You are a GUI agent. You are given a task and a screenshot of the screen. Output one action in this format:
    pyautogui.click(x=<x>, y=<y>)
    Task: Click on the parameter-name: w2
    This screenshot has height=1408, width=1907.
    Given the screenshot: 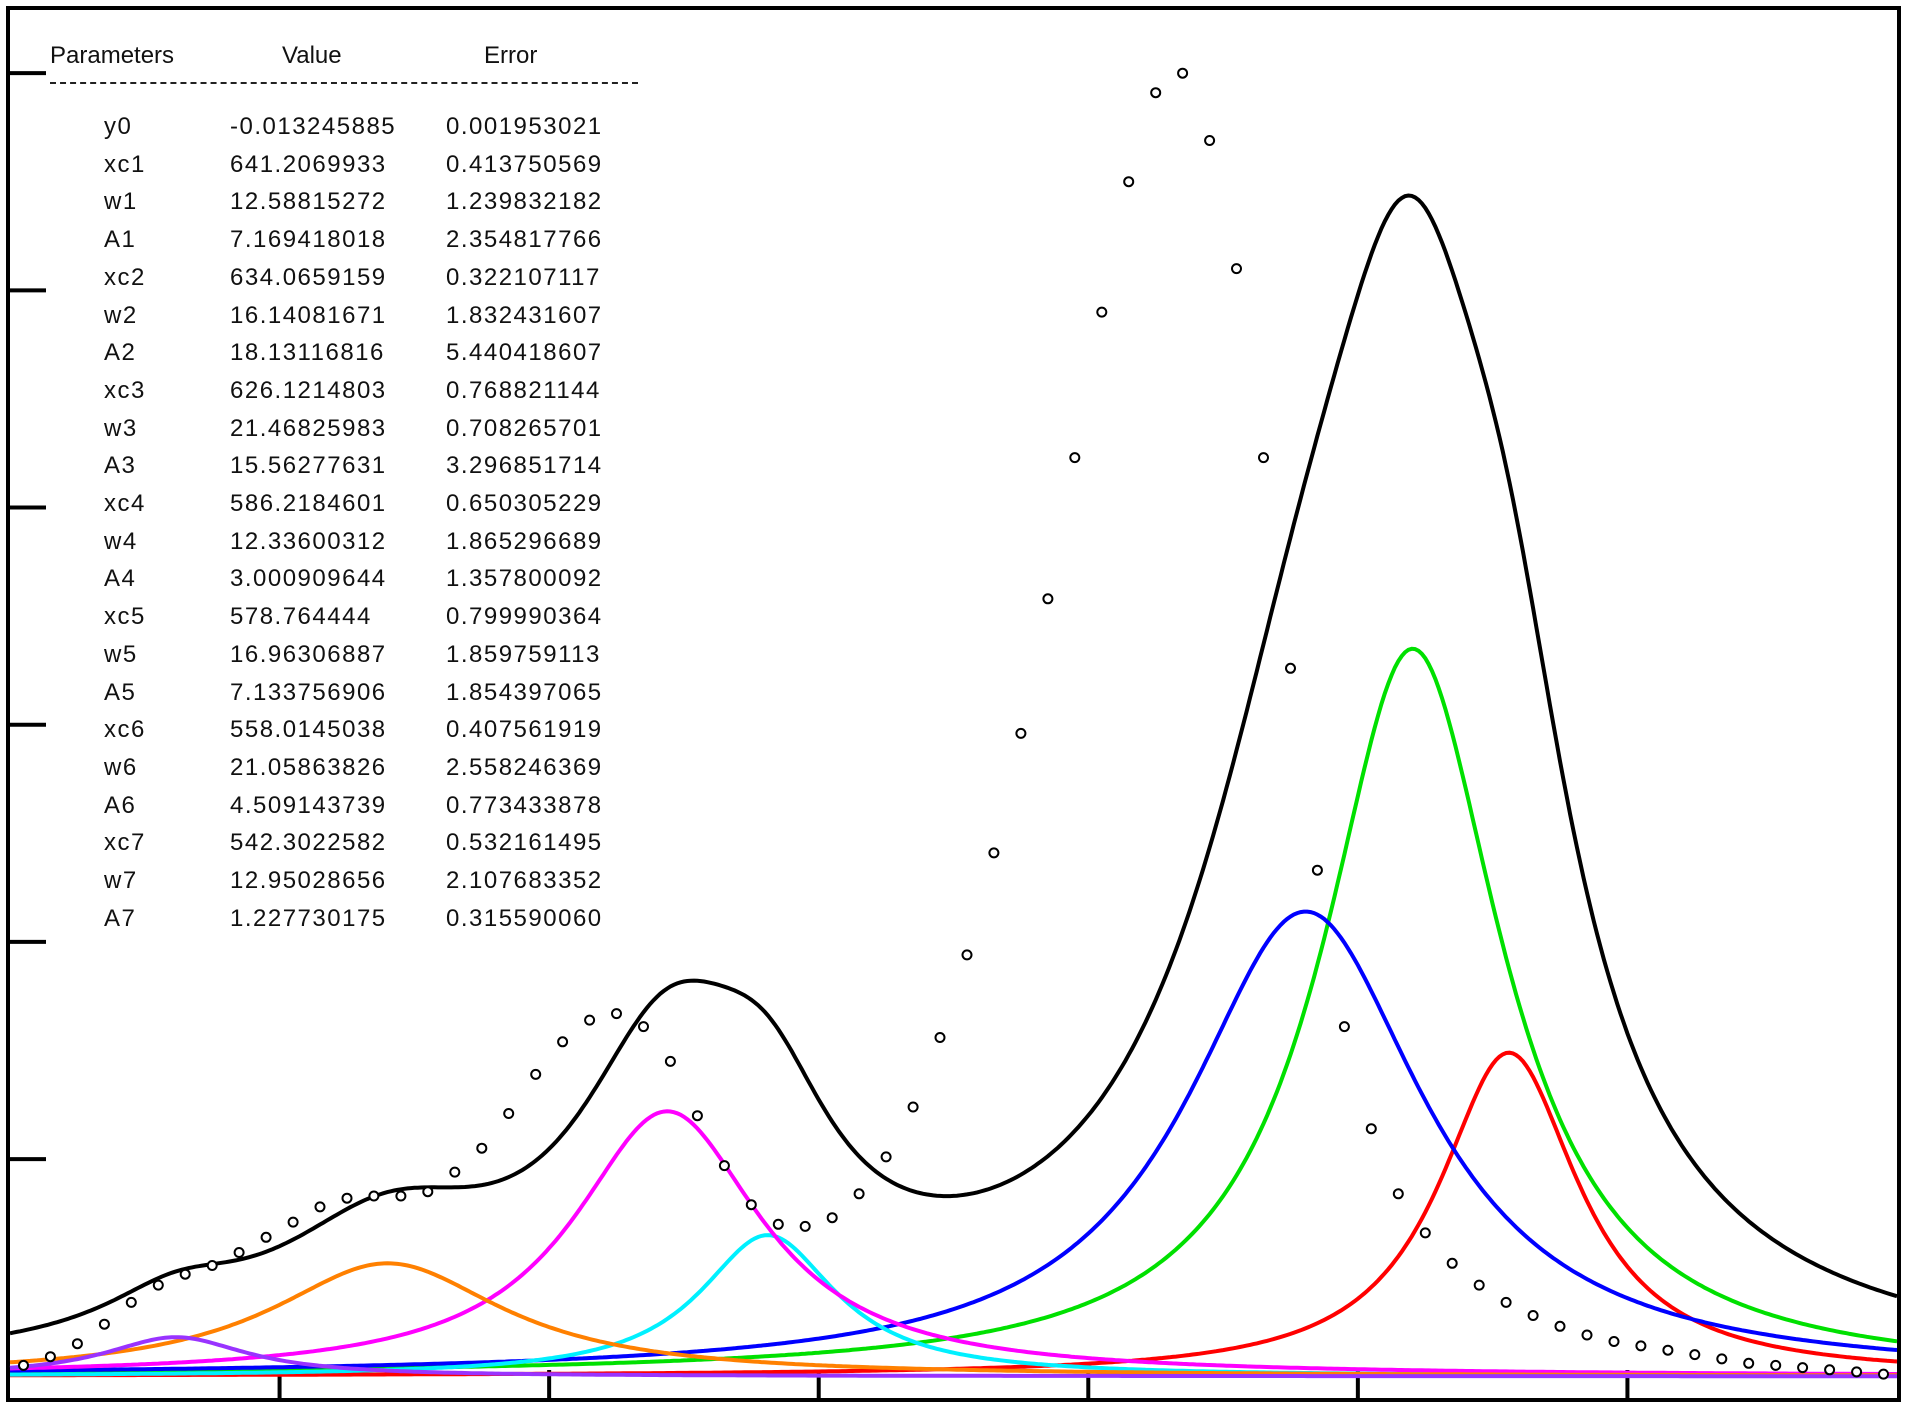 What is the action you would take?
    pyautogui.click(x=121, y=315)
    